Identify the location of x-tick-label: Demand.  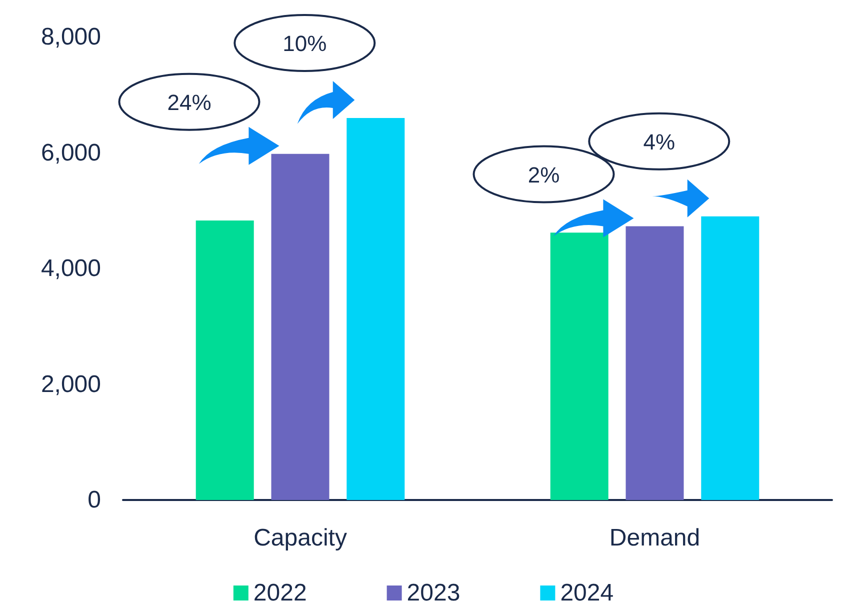
(654, 538).